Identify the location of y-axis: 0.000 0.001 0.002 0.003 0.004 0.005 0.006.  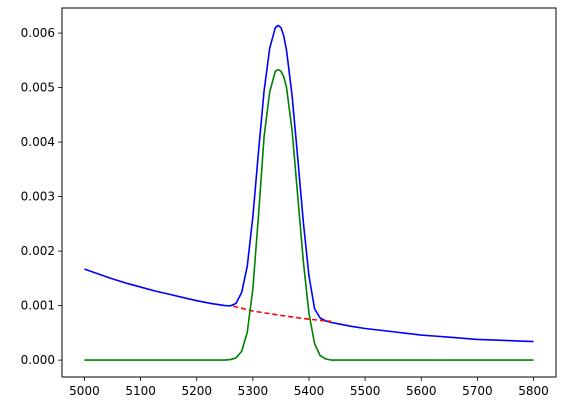
(41, 196).